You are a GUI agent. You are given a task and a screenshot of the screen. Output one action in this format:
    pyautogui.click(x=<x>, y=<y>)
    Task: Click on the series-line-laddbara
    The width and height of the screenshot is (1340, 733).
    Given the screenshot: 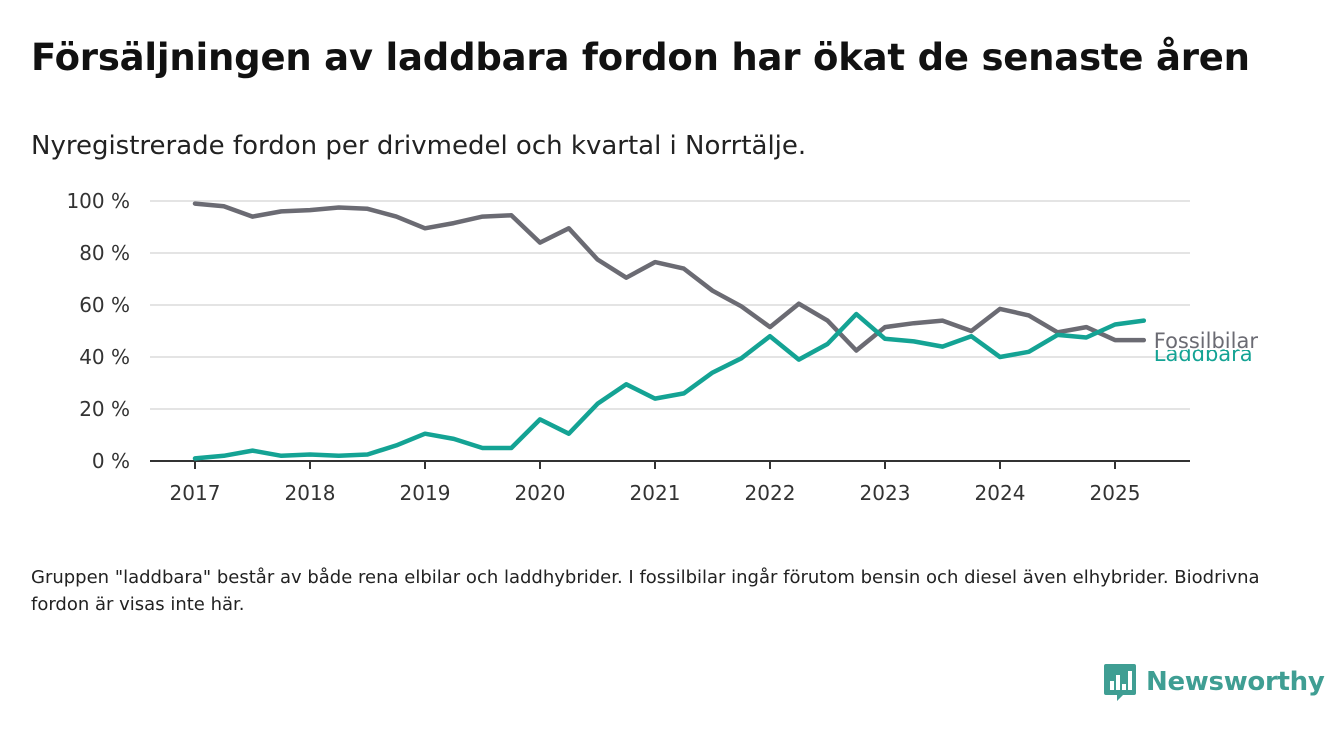 What is the action you would take?
    pyautogui.click(x=669, y=386)
    